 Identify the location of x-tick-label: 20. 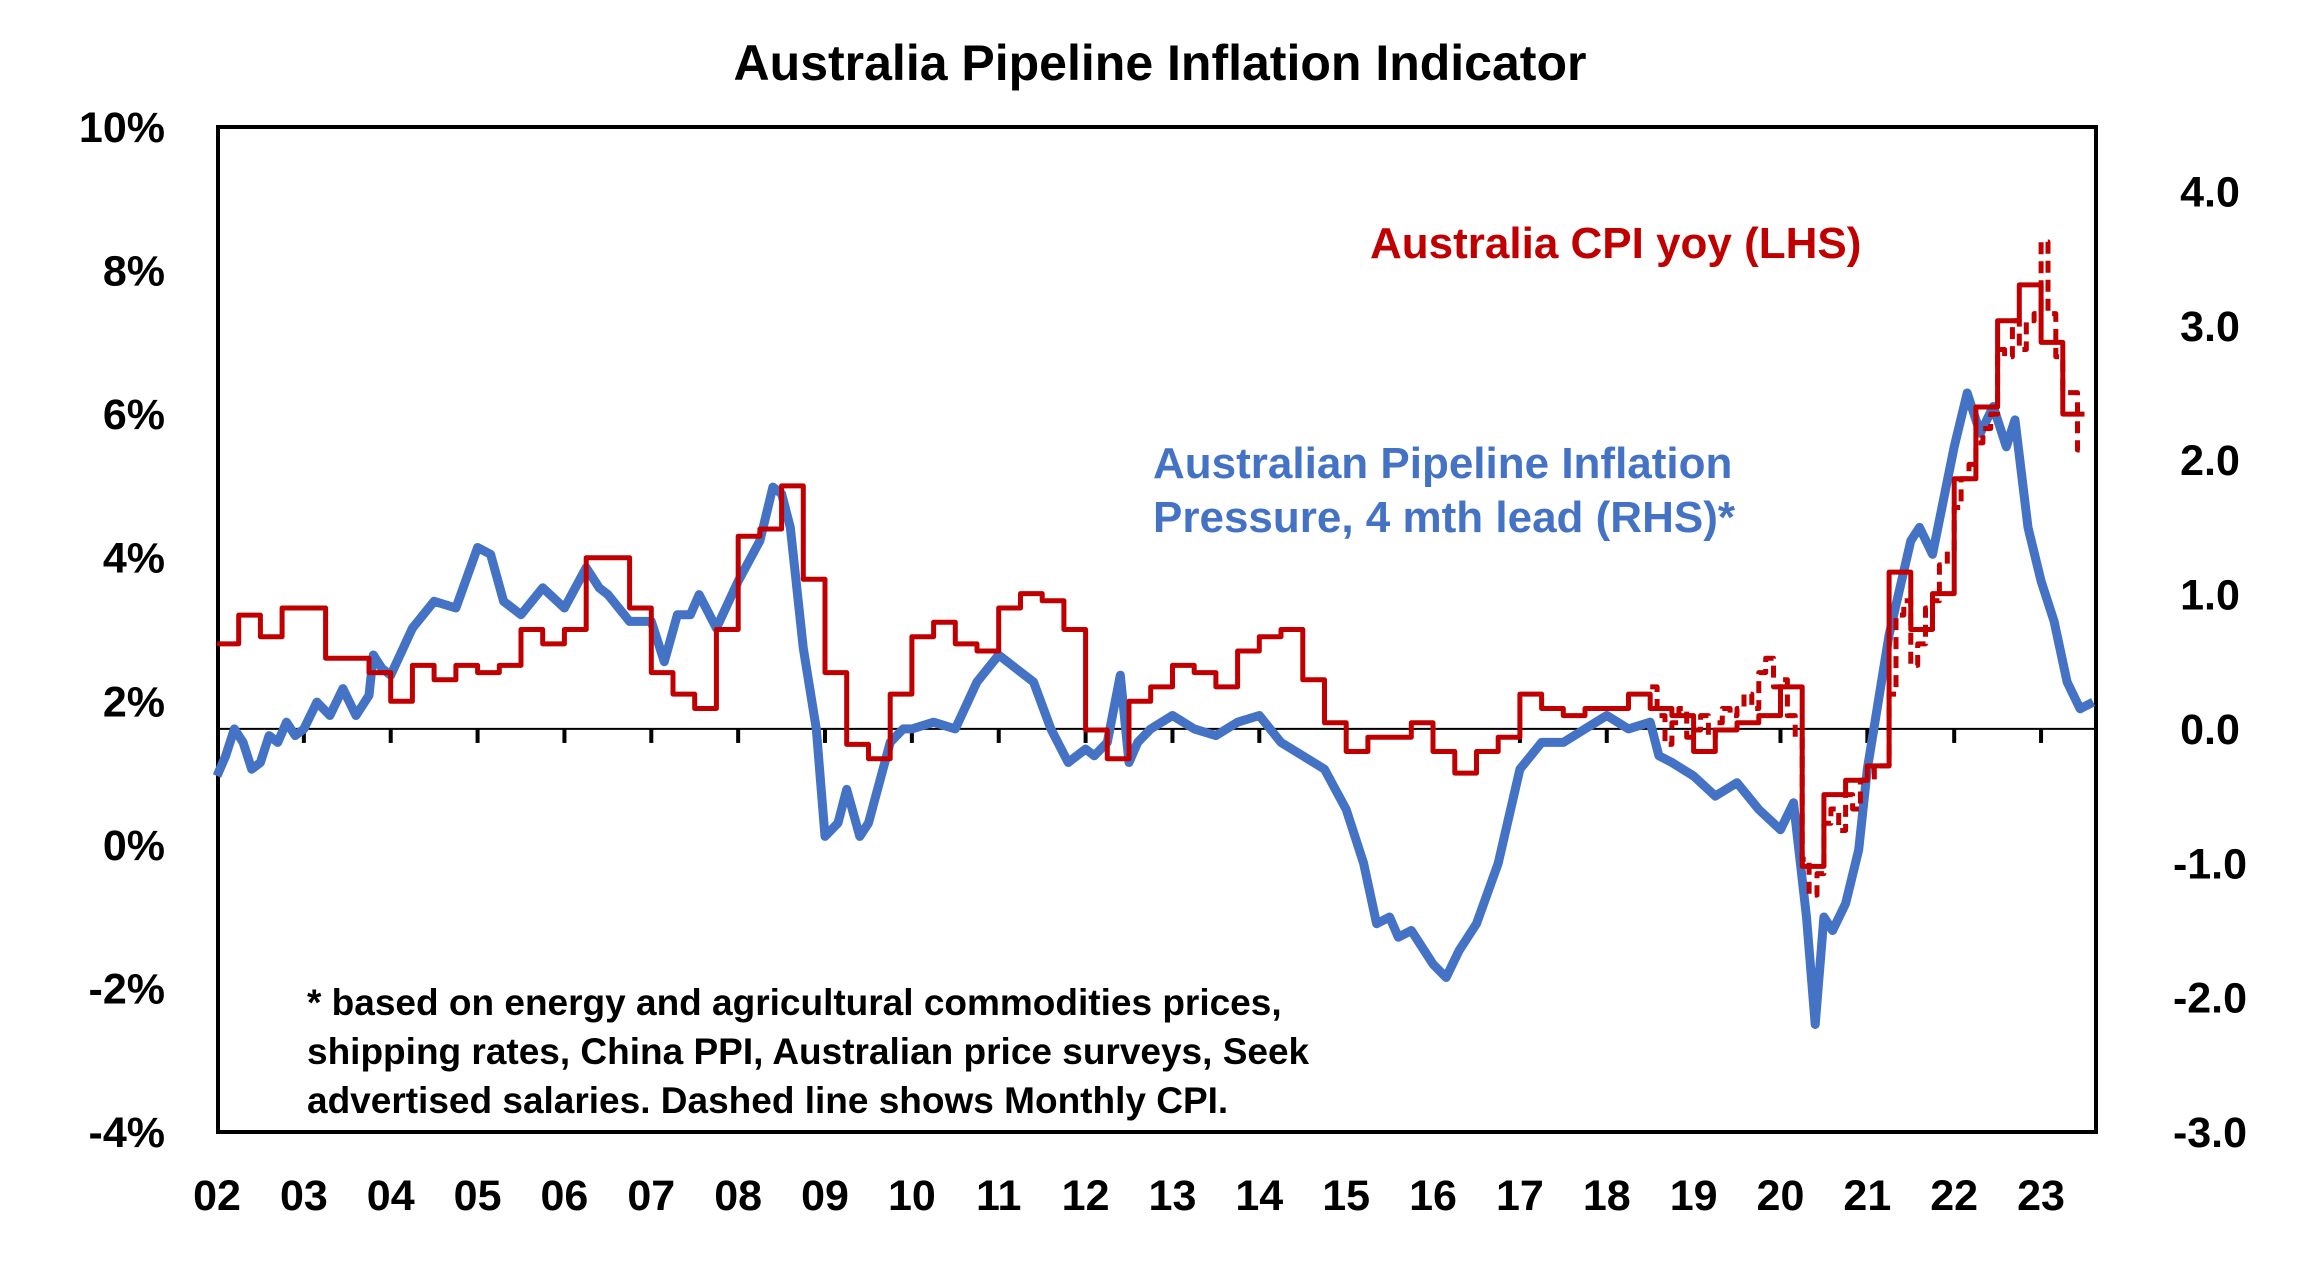
(1781, 1196).